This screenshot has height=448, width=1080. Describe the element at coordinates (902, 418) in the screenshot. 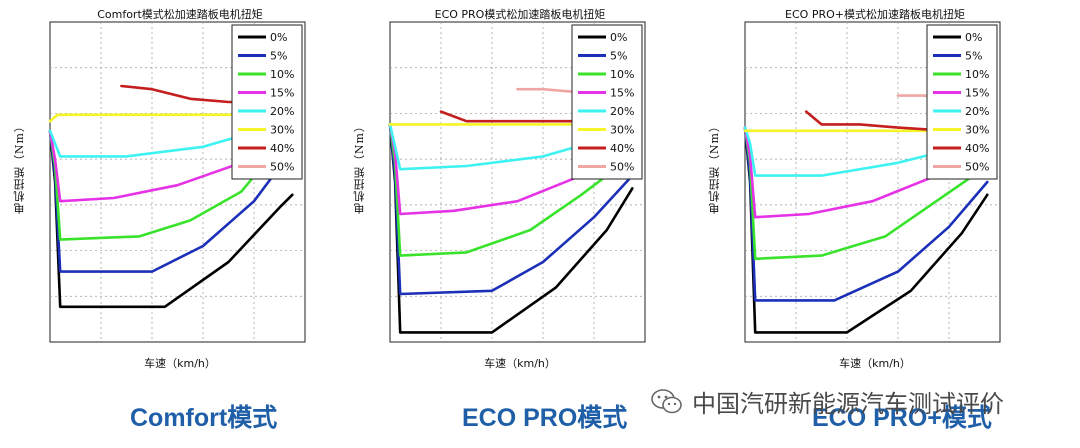

I see `mode-caption-eco-pro-plus: ECO PRO+模式` at that location.